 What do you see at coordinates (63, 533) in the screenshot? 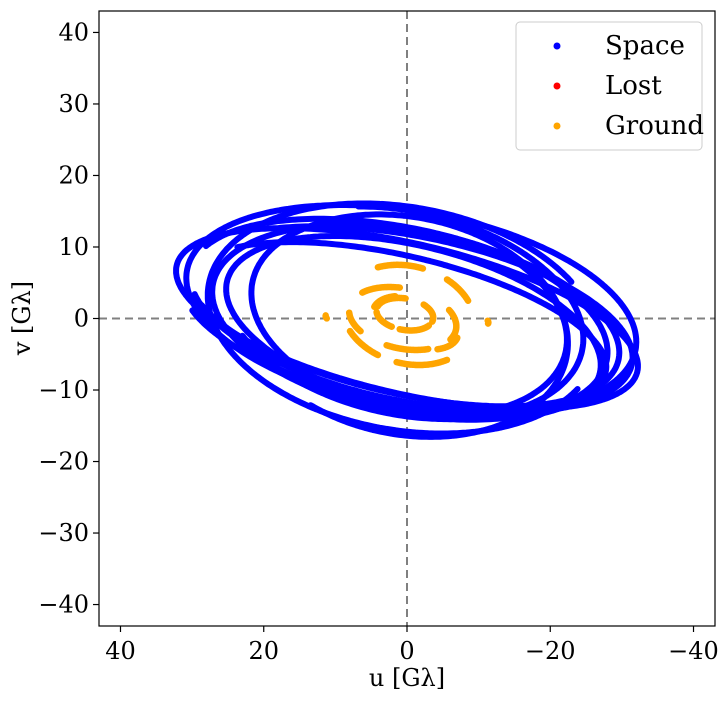
I see `y-tick-label: −30` at bounding box center [63, 533].